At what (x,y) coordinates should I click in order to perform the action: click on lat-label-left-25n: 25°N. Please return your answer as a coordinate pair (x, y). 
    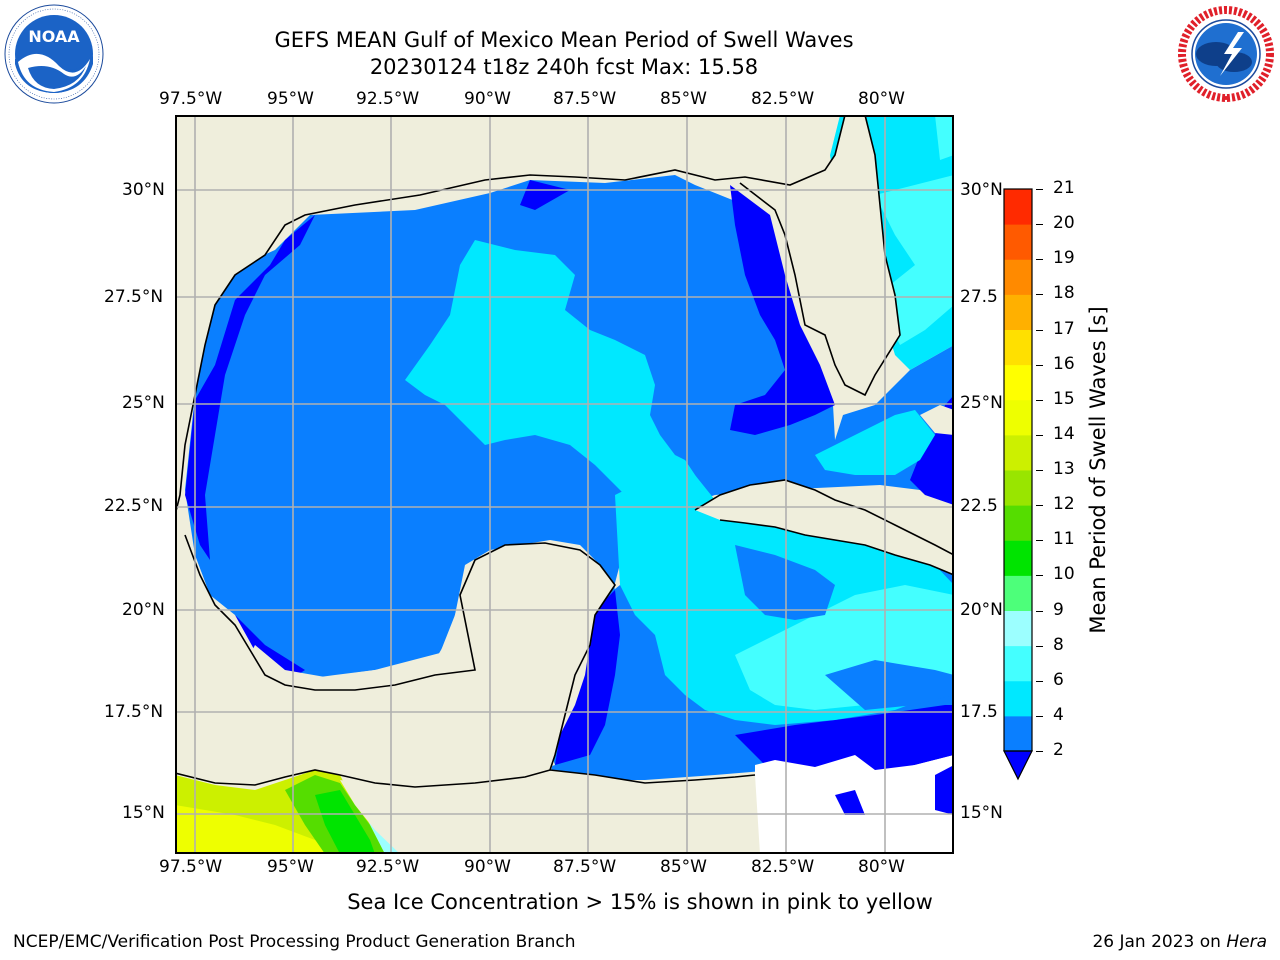
    Looking at the image, I should click on (143, 403).